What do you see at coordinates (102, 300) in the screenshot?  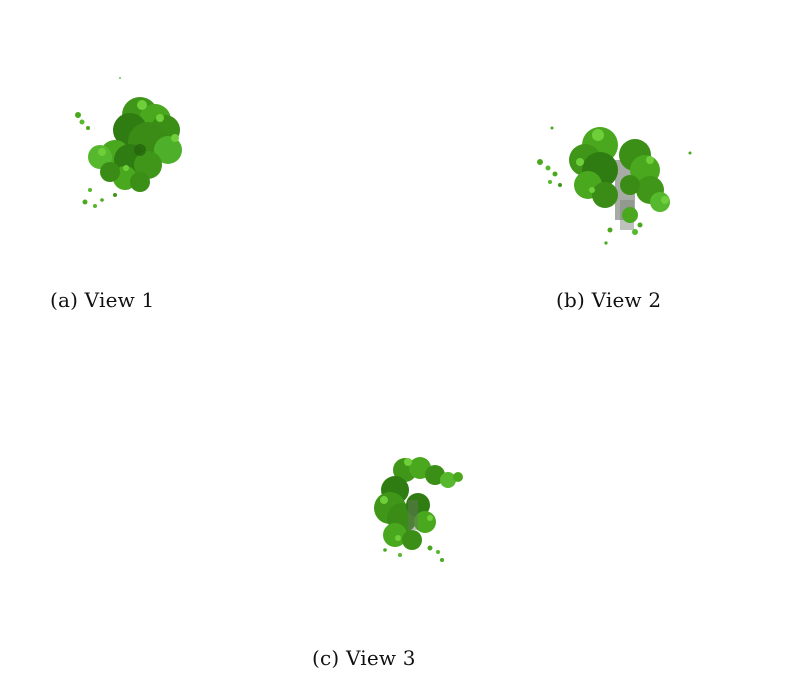 I see `caption-view-1: (a) View 1` at bounding box center [102, 300].